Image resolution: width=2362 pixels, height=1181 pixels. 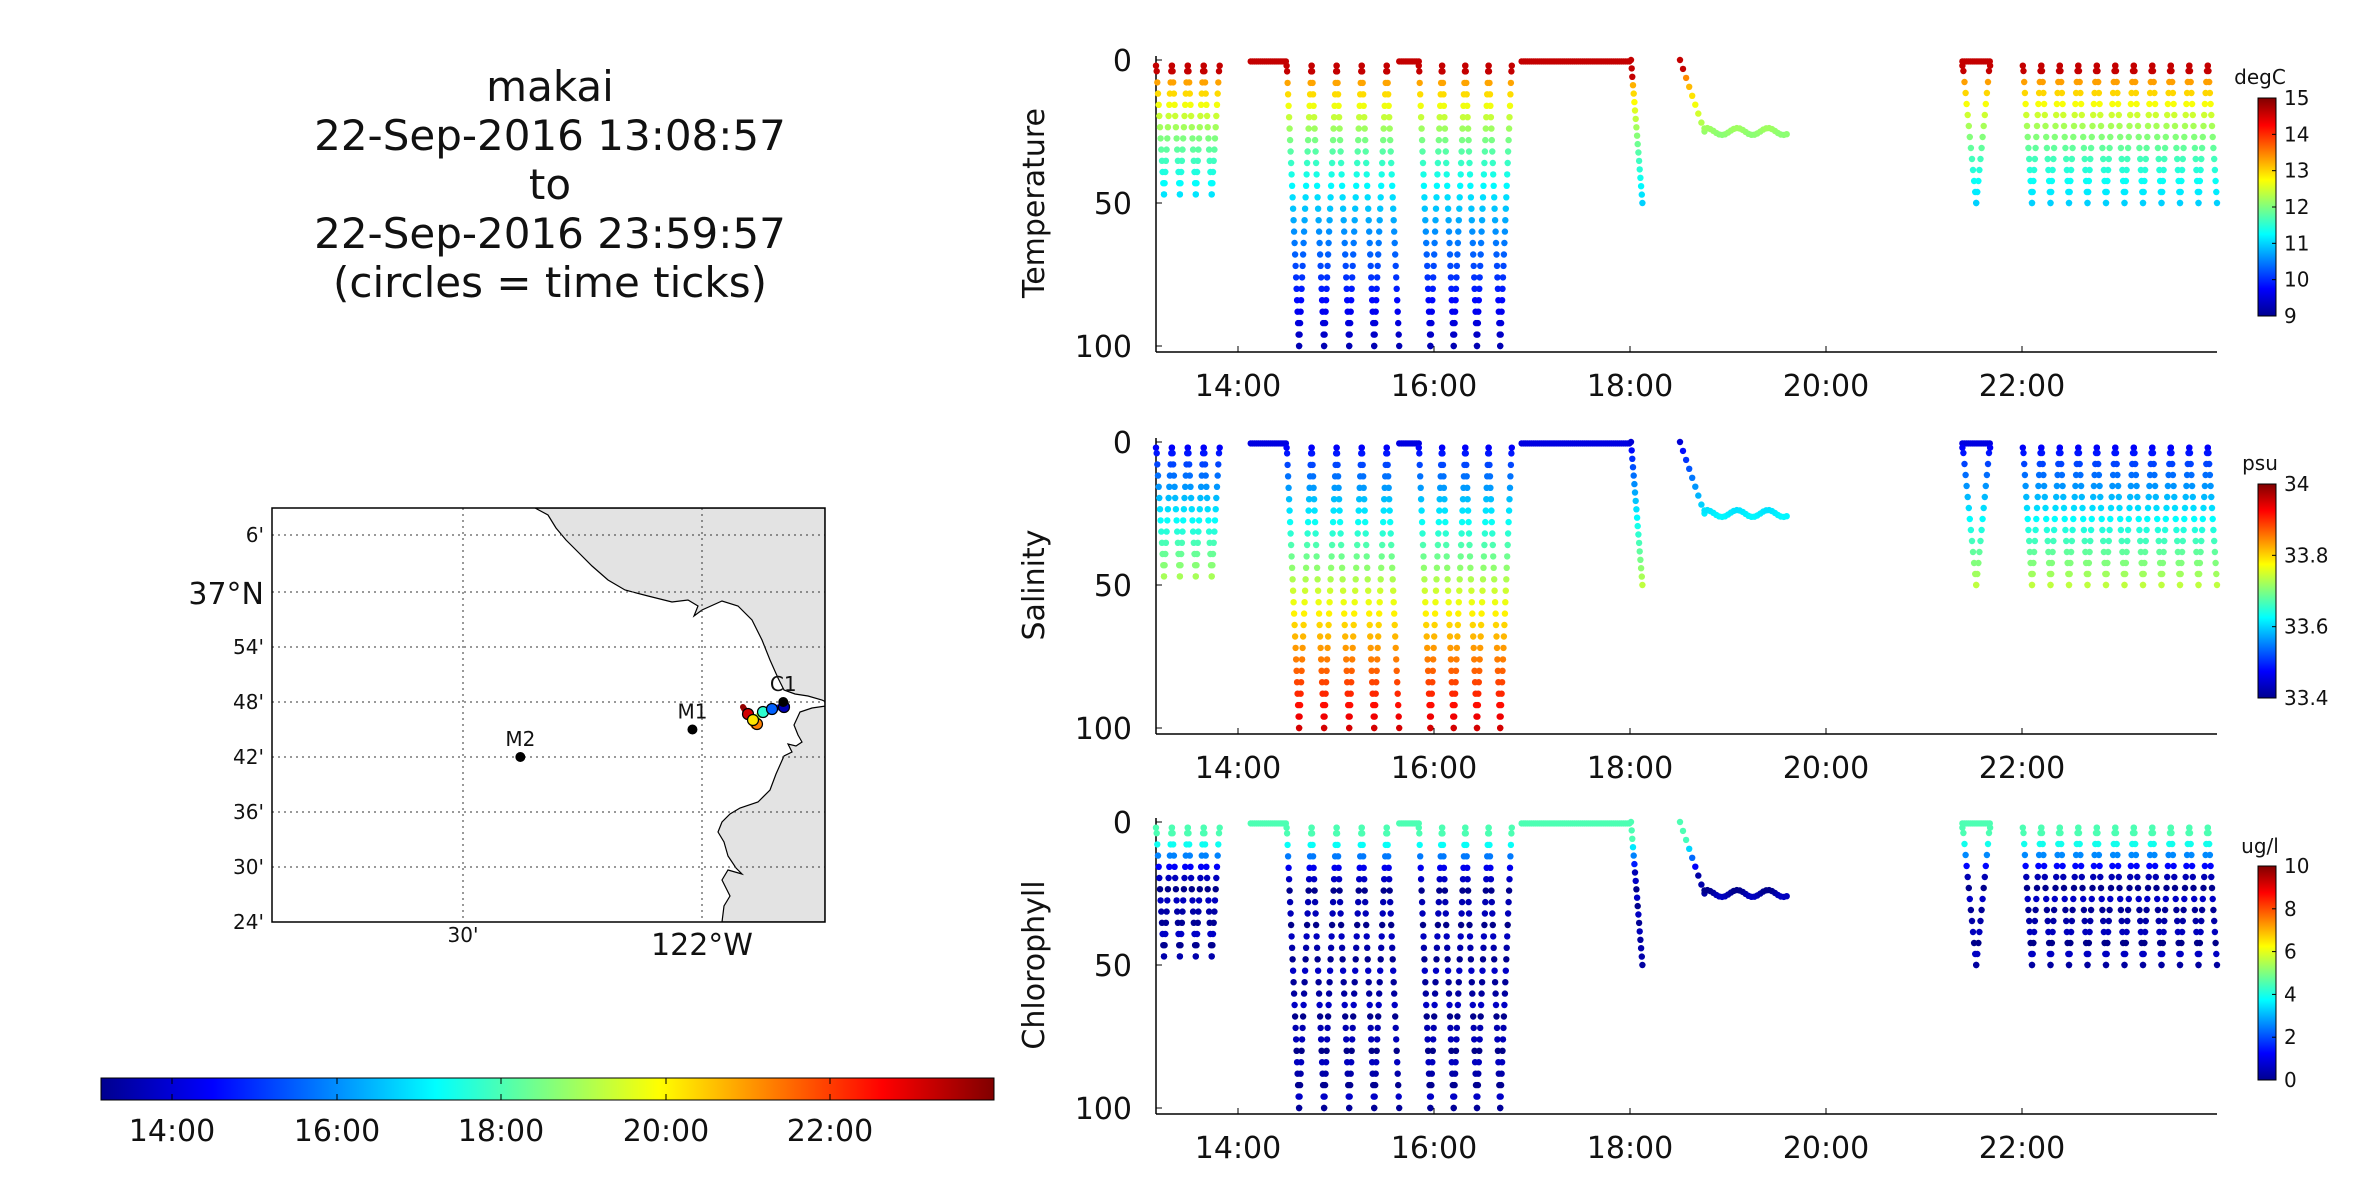 I want to click on y-tick-label: 100, so click(x=1103, y=1109).